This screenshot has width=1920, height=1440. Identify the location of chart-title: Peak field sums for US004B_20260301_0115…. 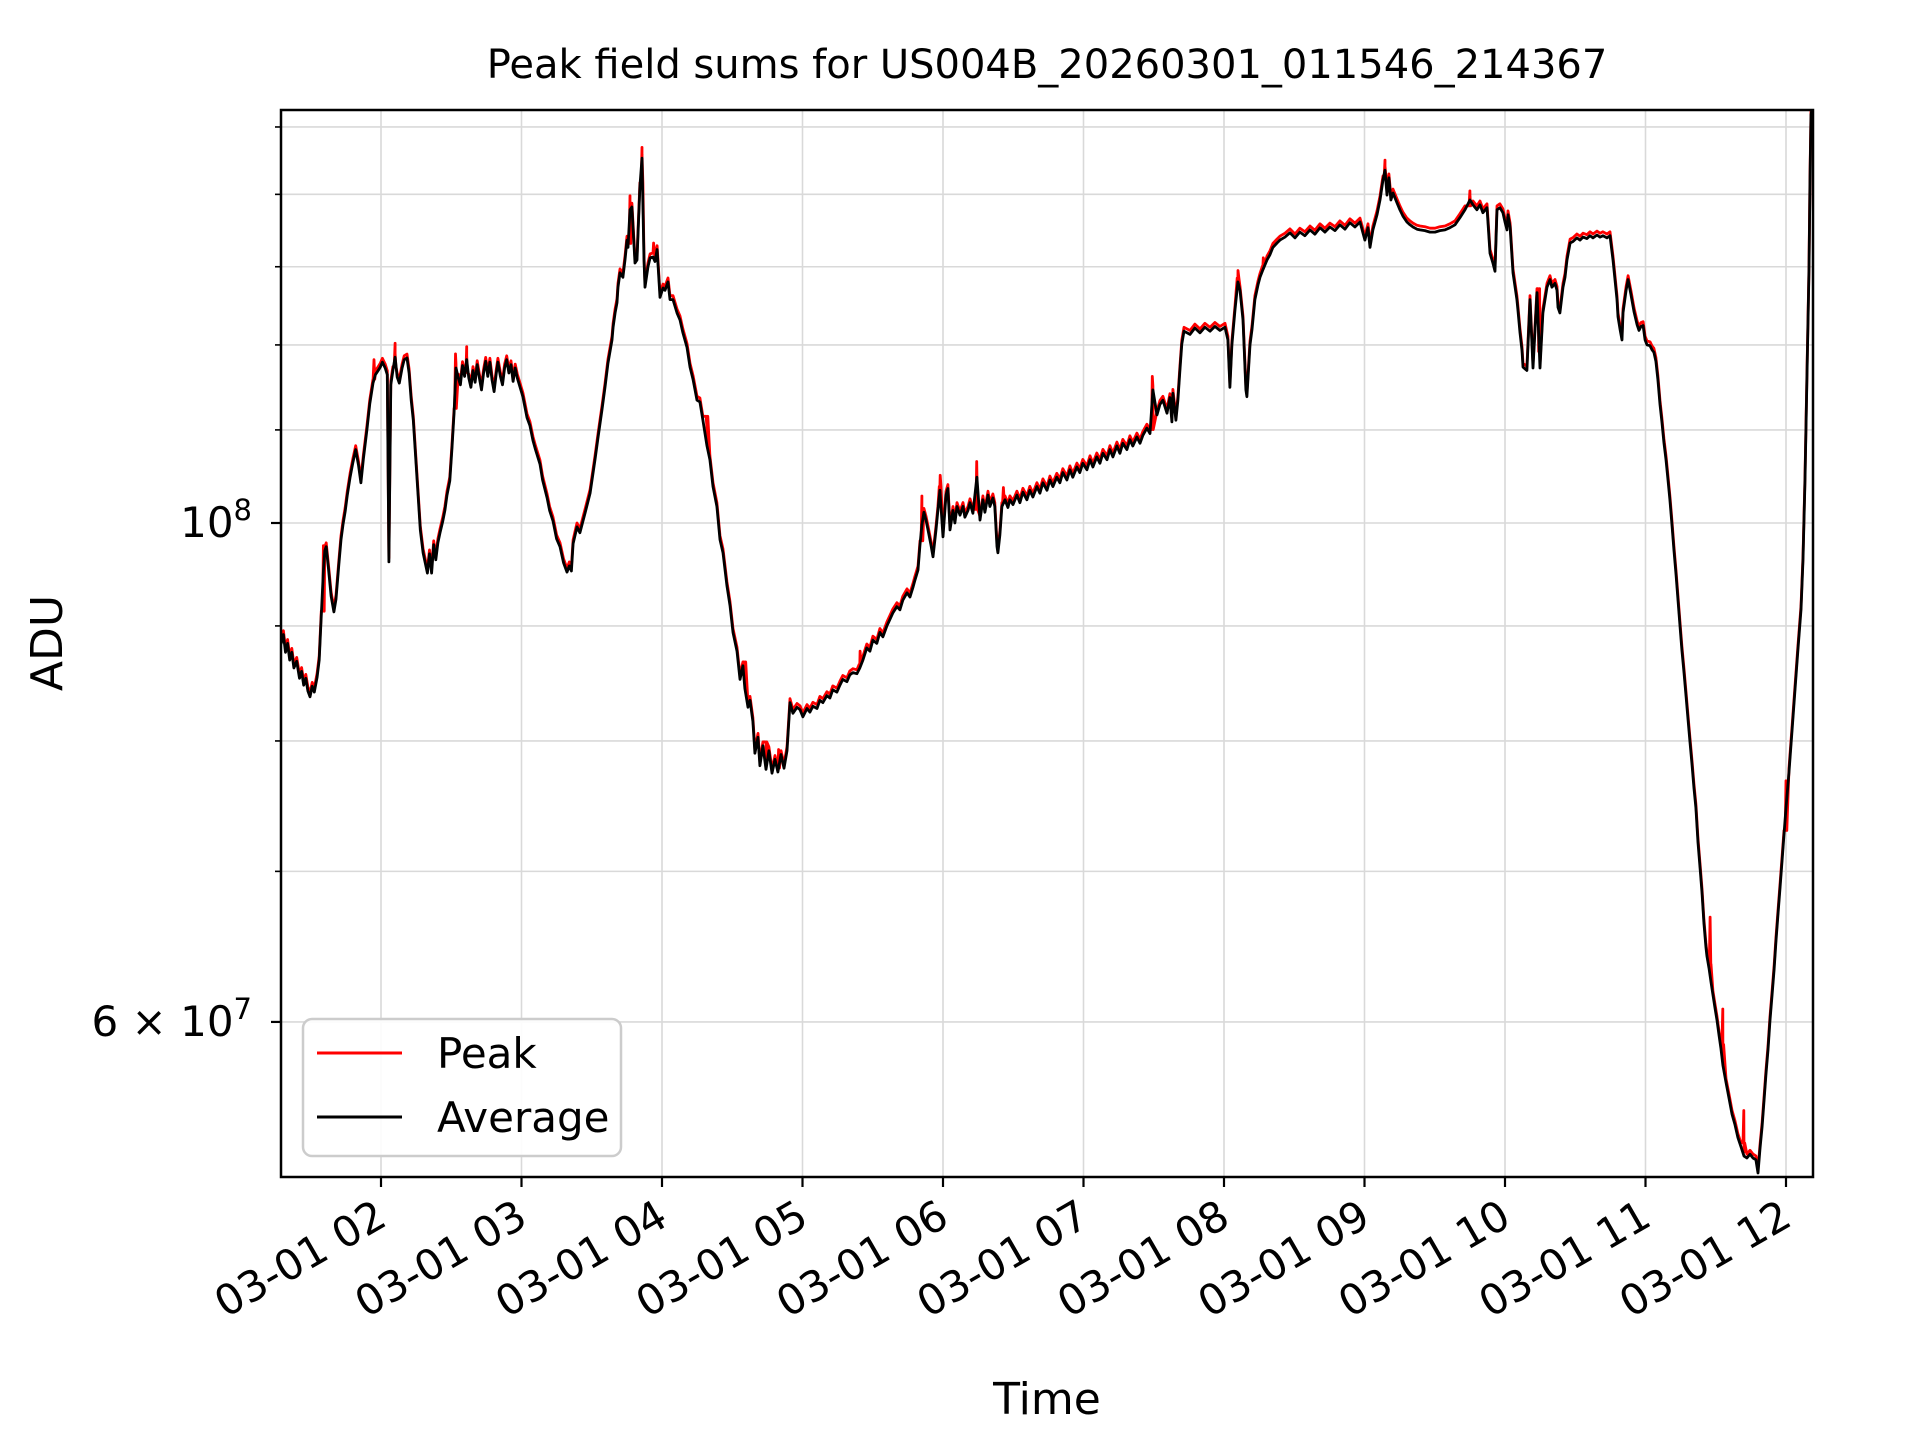
(1047, 65).